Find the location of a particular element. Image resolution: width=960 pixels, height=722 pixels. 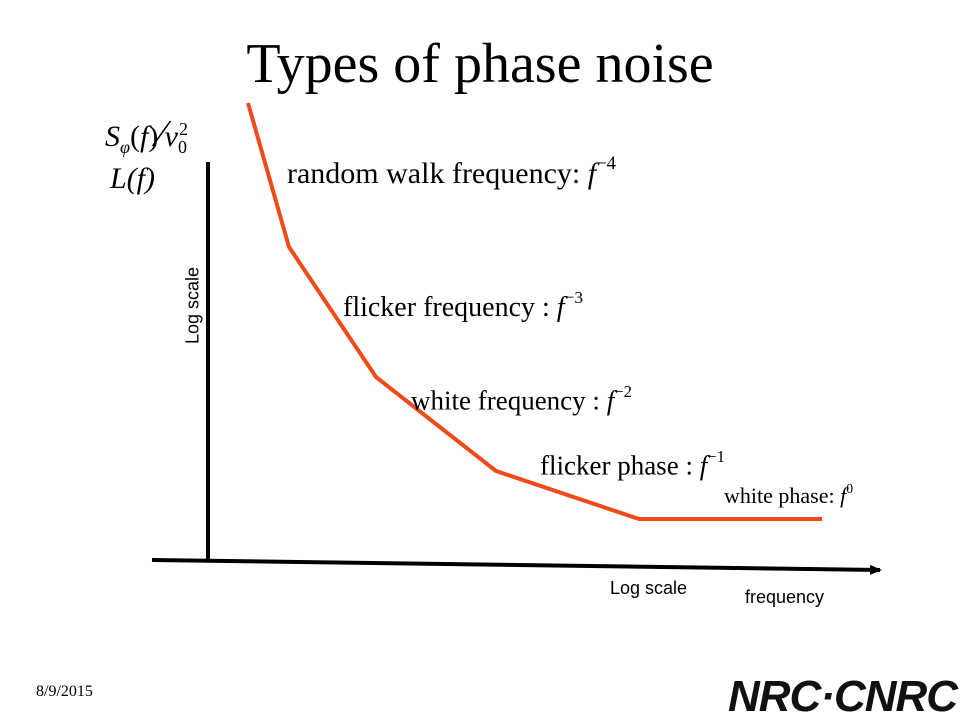

slide-title: Types of phase noise is located at coordinates (480, 64).